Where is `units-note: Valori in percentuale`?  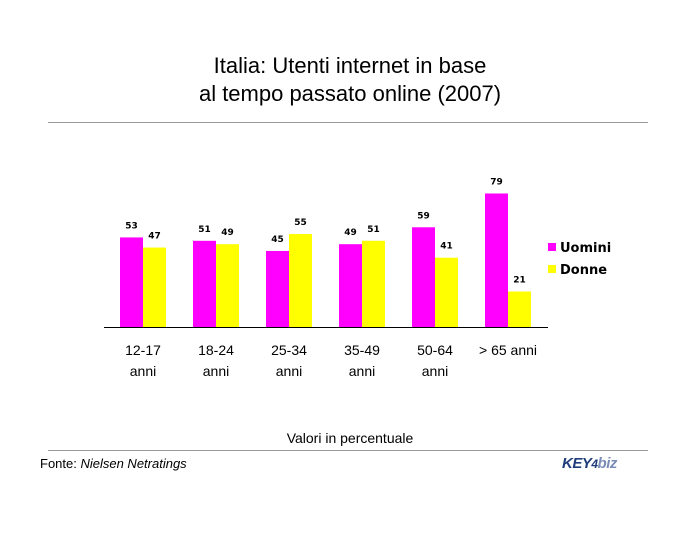
units-note: Valori in percentuale is located at coordinates (350, 438).